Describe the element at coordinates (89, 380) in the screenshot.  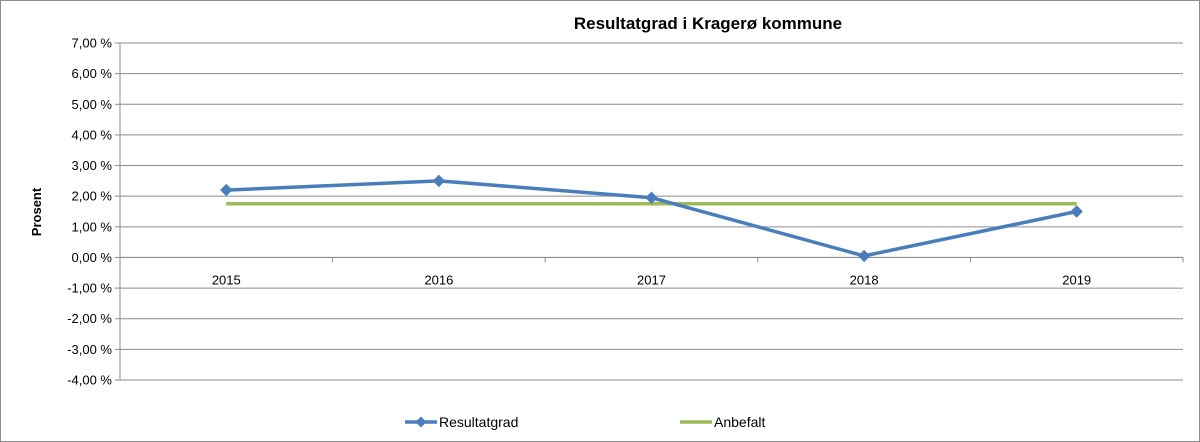
I see `y-tick-label: -4,00 %` at that location.